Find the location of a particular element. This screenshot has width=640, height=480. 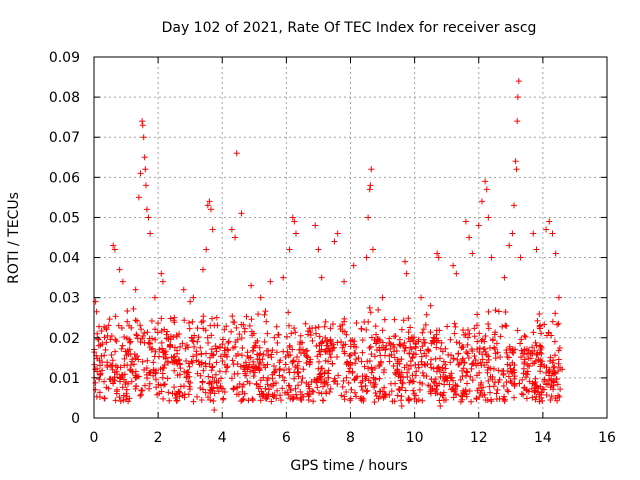

x-tick-label: 16 is located at coordinates (607, 438).